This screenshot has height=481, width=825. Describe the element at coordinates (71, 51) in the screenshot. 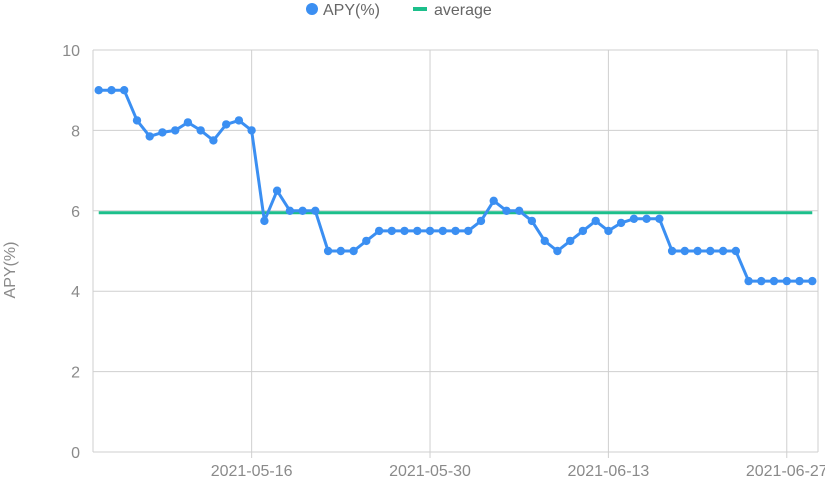

I see `y-tick-label: 10` at that location.